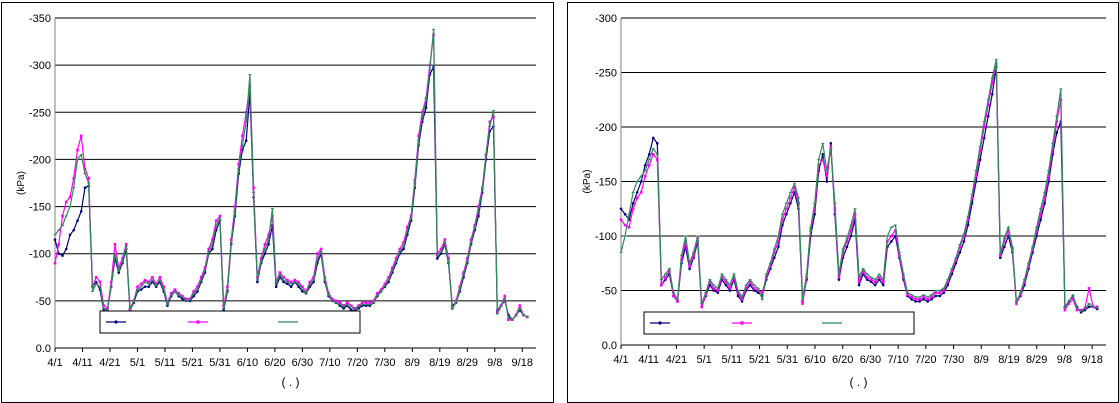 This screenshot has width=1119, height=403. I want to click on x-tick-label: 5/11, so click(165, 363).